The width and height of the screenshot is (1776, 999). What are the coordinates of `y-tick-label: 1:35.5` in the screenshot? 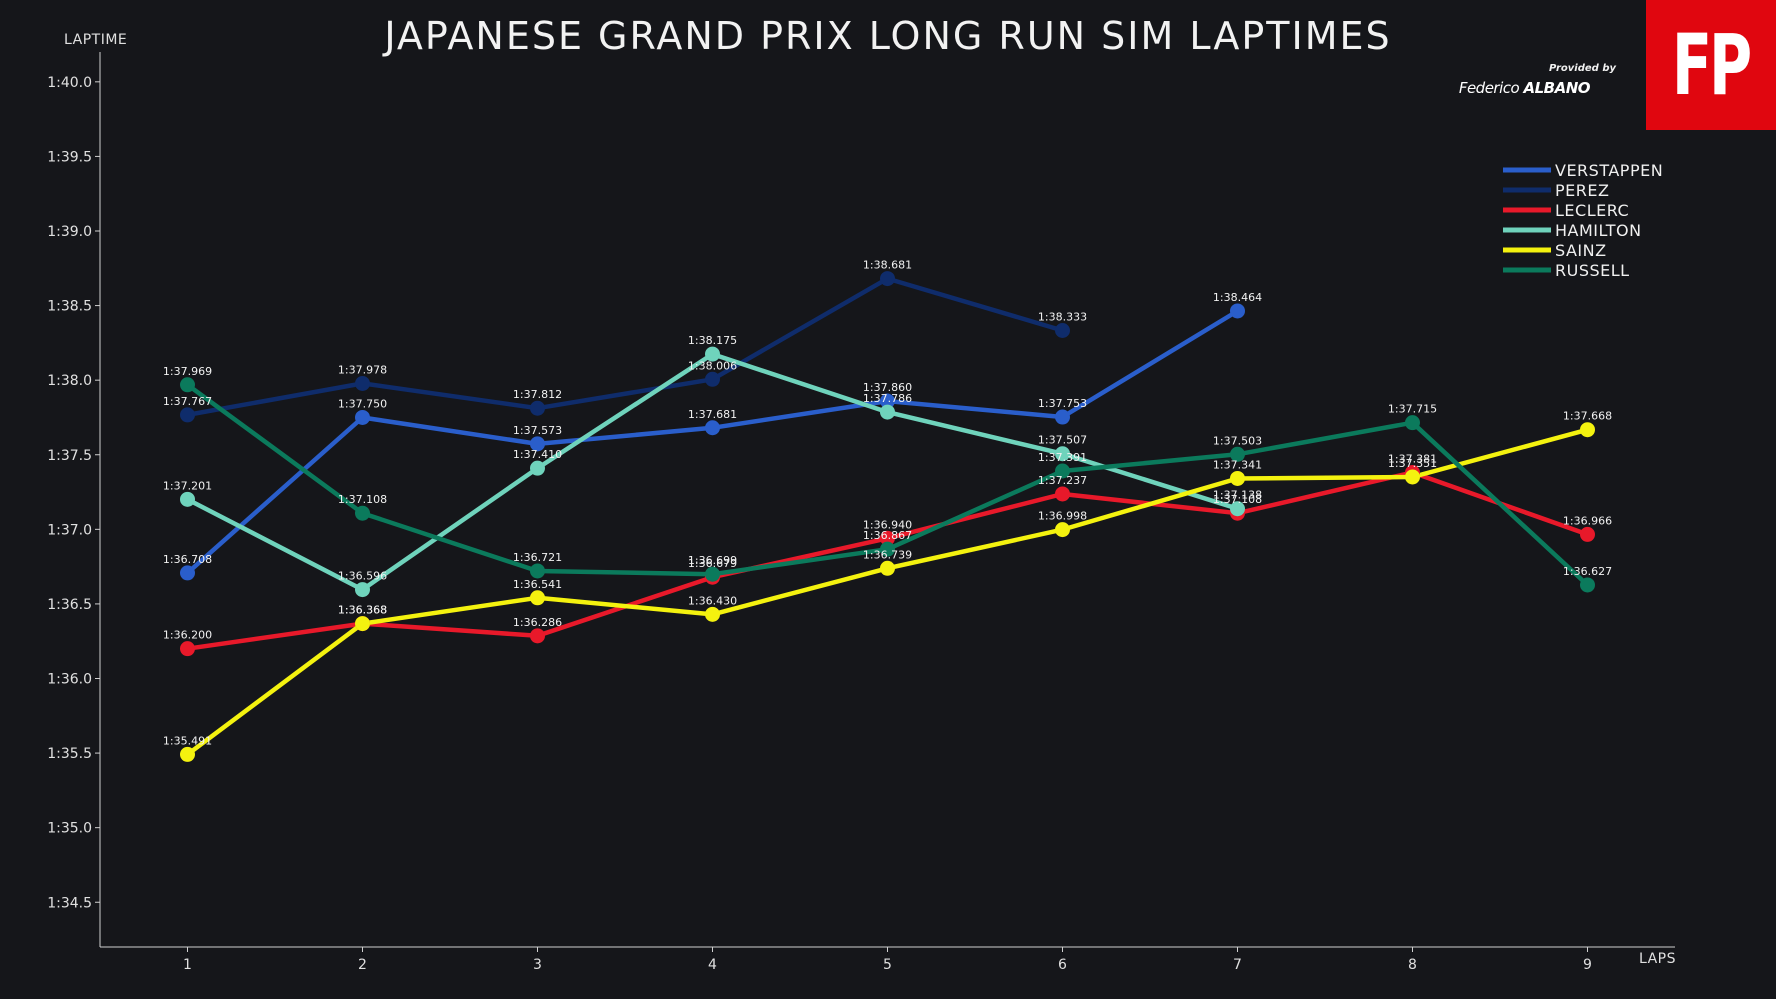 It's located at (69, 754).